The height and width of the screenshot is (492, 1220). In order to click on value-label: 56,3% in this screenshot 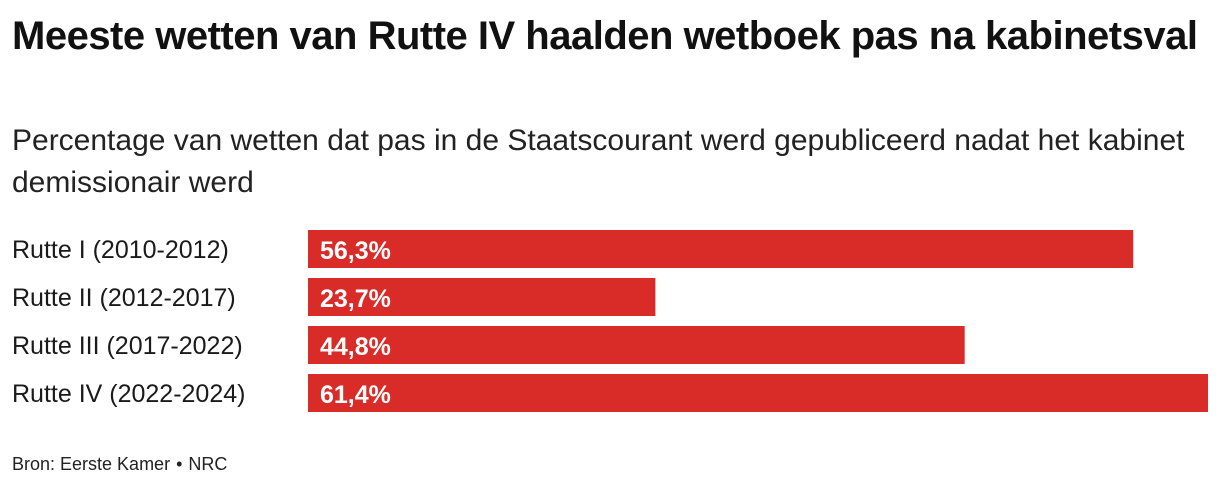, I will do `click(355, 251)`.